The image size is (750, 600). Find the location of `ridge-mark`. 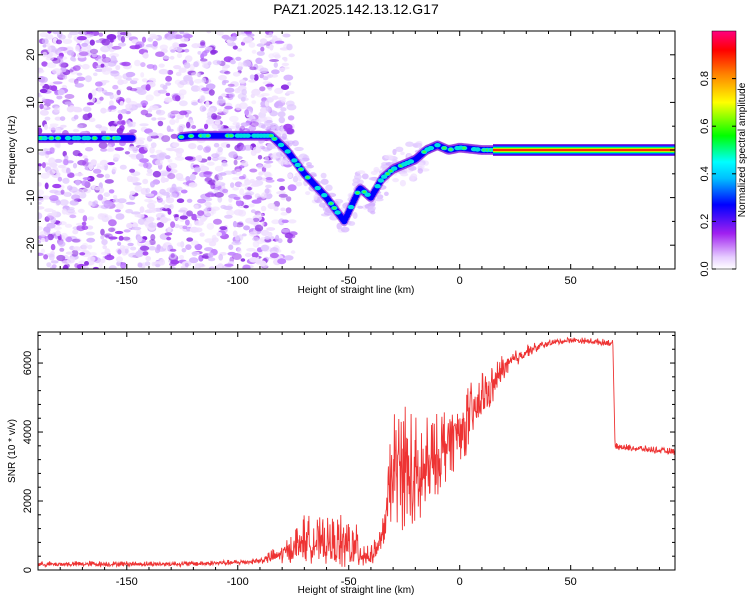

ridge-mark is located at coordinates (132, 138).